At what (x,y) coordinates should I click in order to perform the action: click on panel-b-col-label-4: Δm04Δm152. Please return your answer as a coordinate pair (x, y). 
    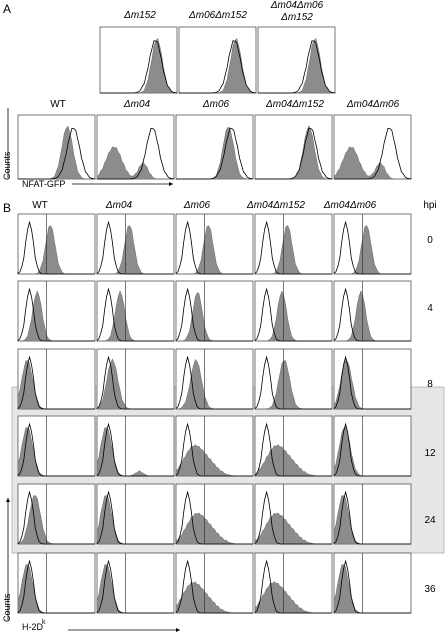
    Looking at the image, I should click on (275, 205).